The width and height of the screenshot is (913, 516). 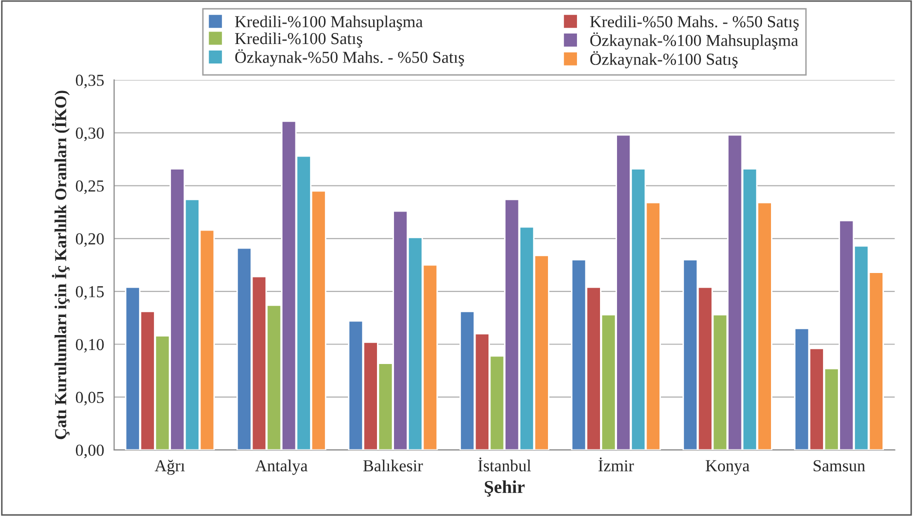 I want to click on y-tick-label: 0,30, so click(x=90, y=135).